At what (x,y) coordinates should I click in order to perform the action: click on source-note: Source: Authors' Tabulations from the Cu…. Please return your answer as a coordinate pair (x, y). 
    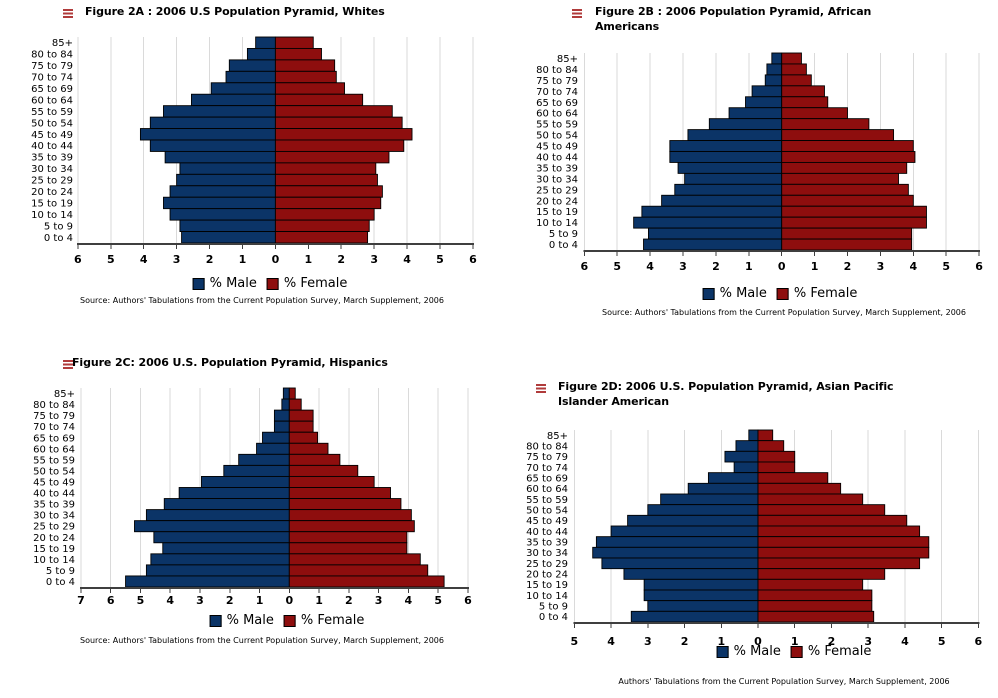
    Looking at the image, I should click on (262, 300).